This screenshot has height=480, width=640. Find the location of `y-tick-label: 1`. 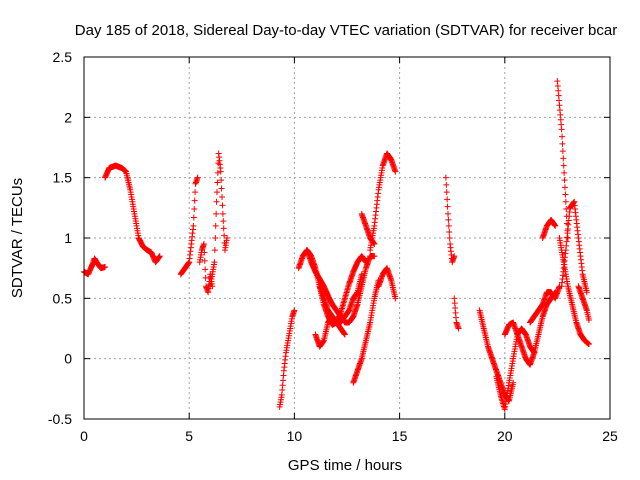

y-tick-label: 1 is located at coordinates (68, 238).